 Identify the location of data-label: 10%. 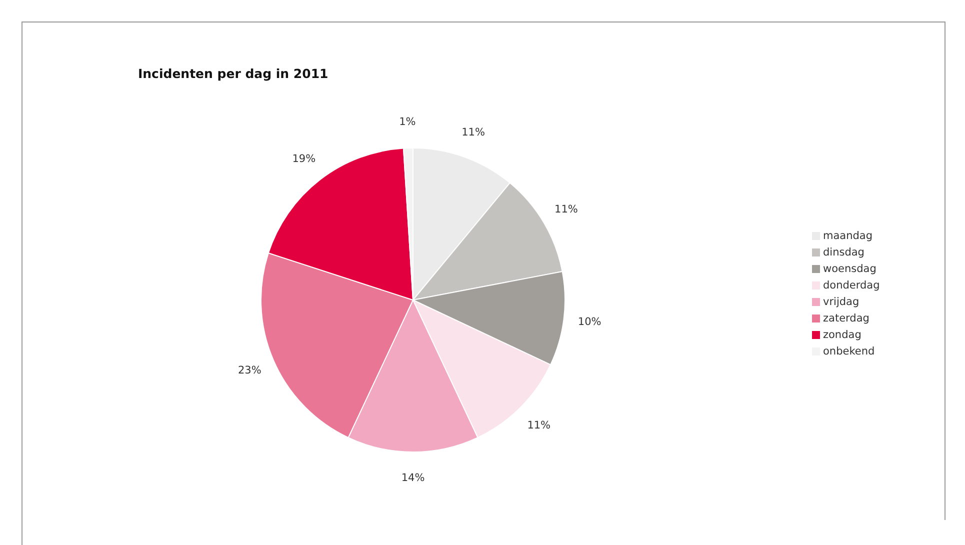
(590, 322).